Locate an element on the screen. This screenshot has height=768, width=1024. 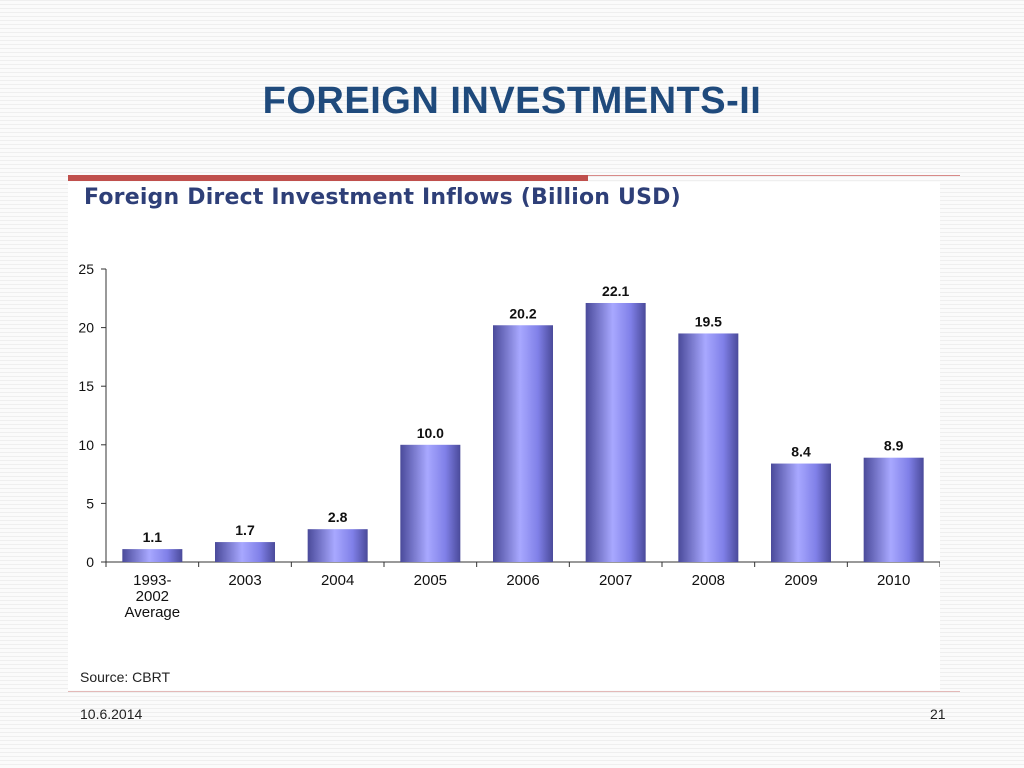
bar-value-label: 22.1 is located at coordinates (615, 291).